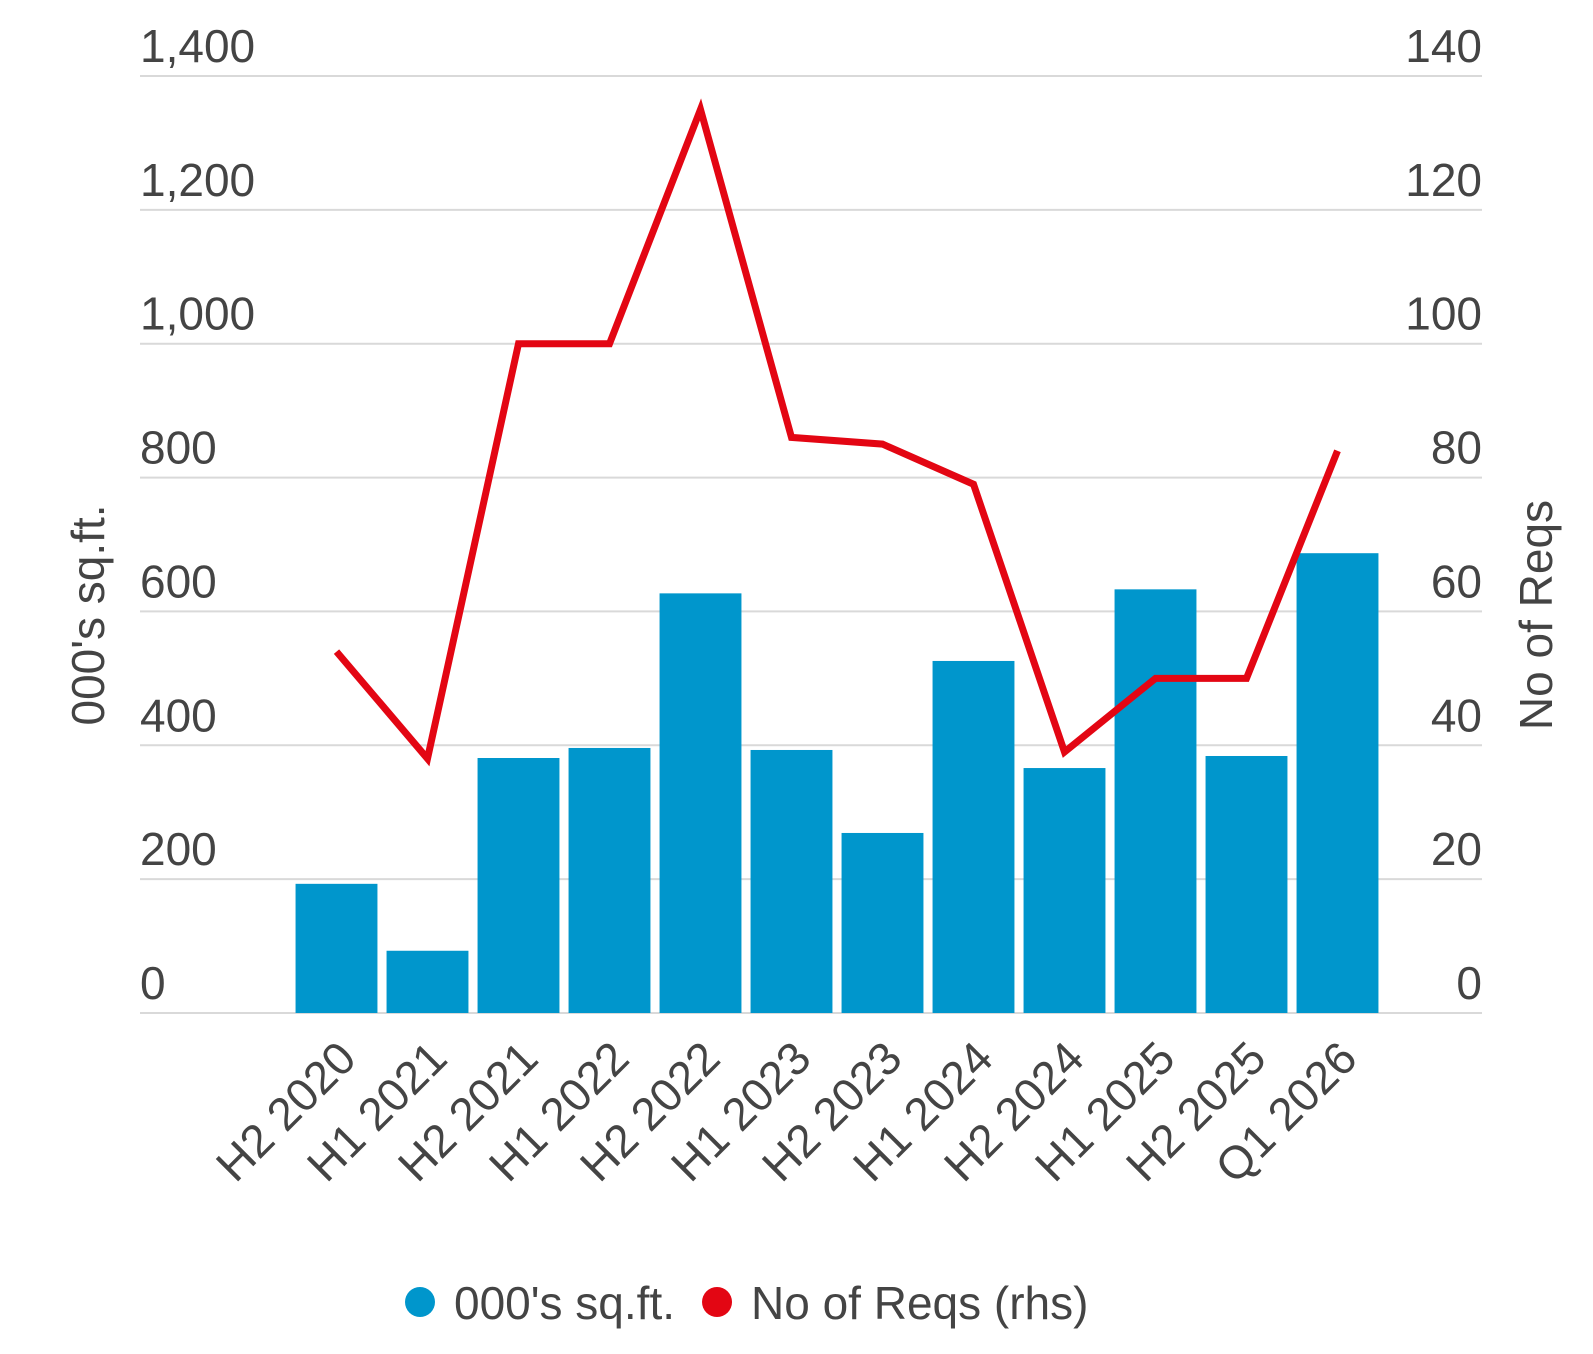 The image size is (1593, 1354). What do you see at coordinates (197, 314) in the screenshot?
I see `y-tick-label: 1,000` at bounding box center [197, 314].